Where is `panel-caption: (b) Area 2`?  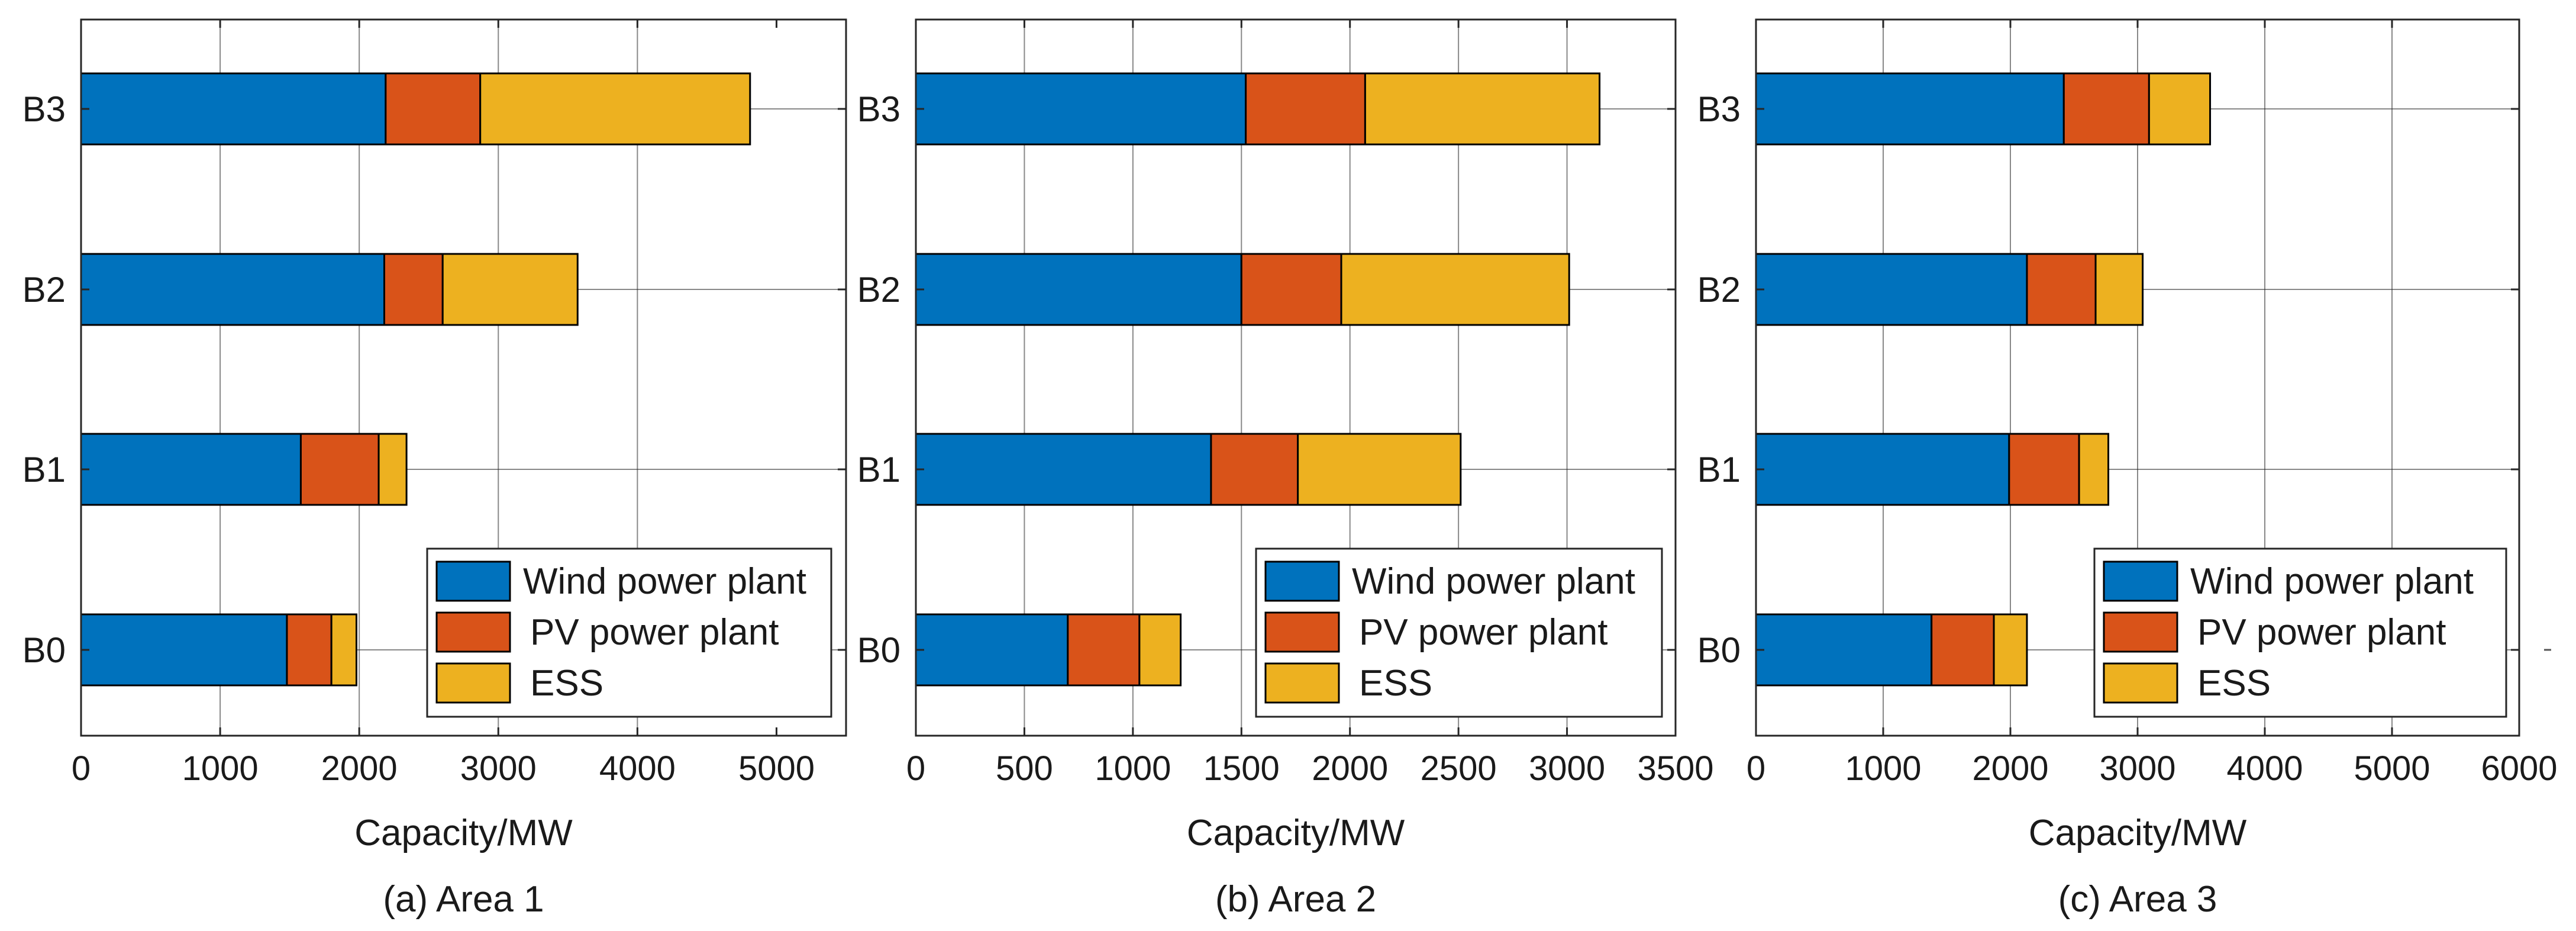 panel-caption: (b) Area 2 is located at coordinates (1295, 899).